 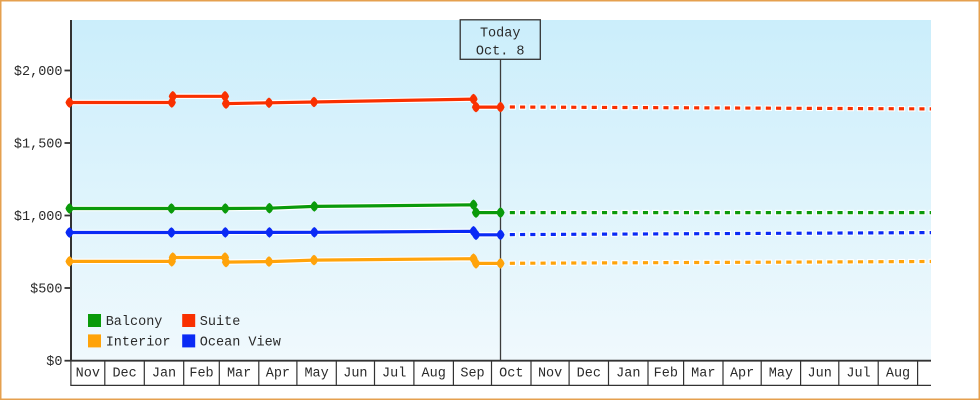 I want to click on svg-text: Interior, so click(x=138, y=342).